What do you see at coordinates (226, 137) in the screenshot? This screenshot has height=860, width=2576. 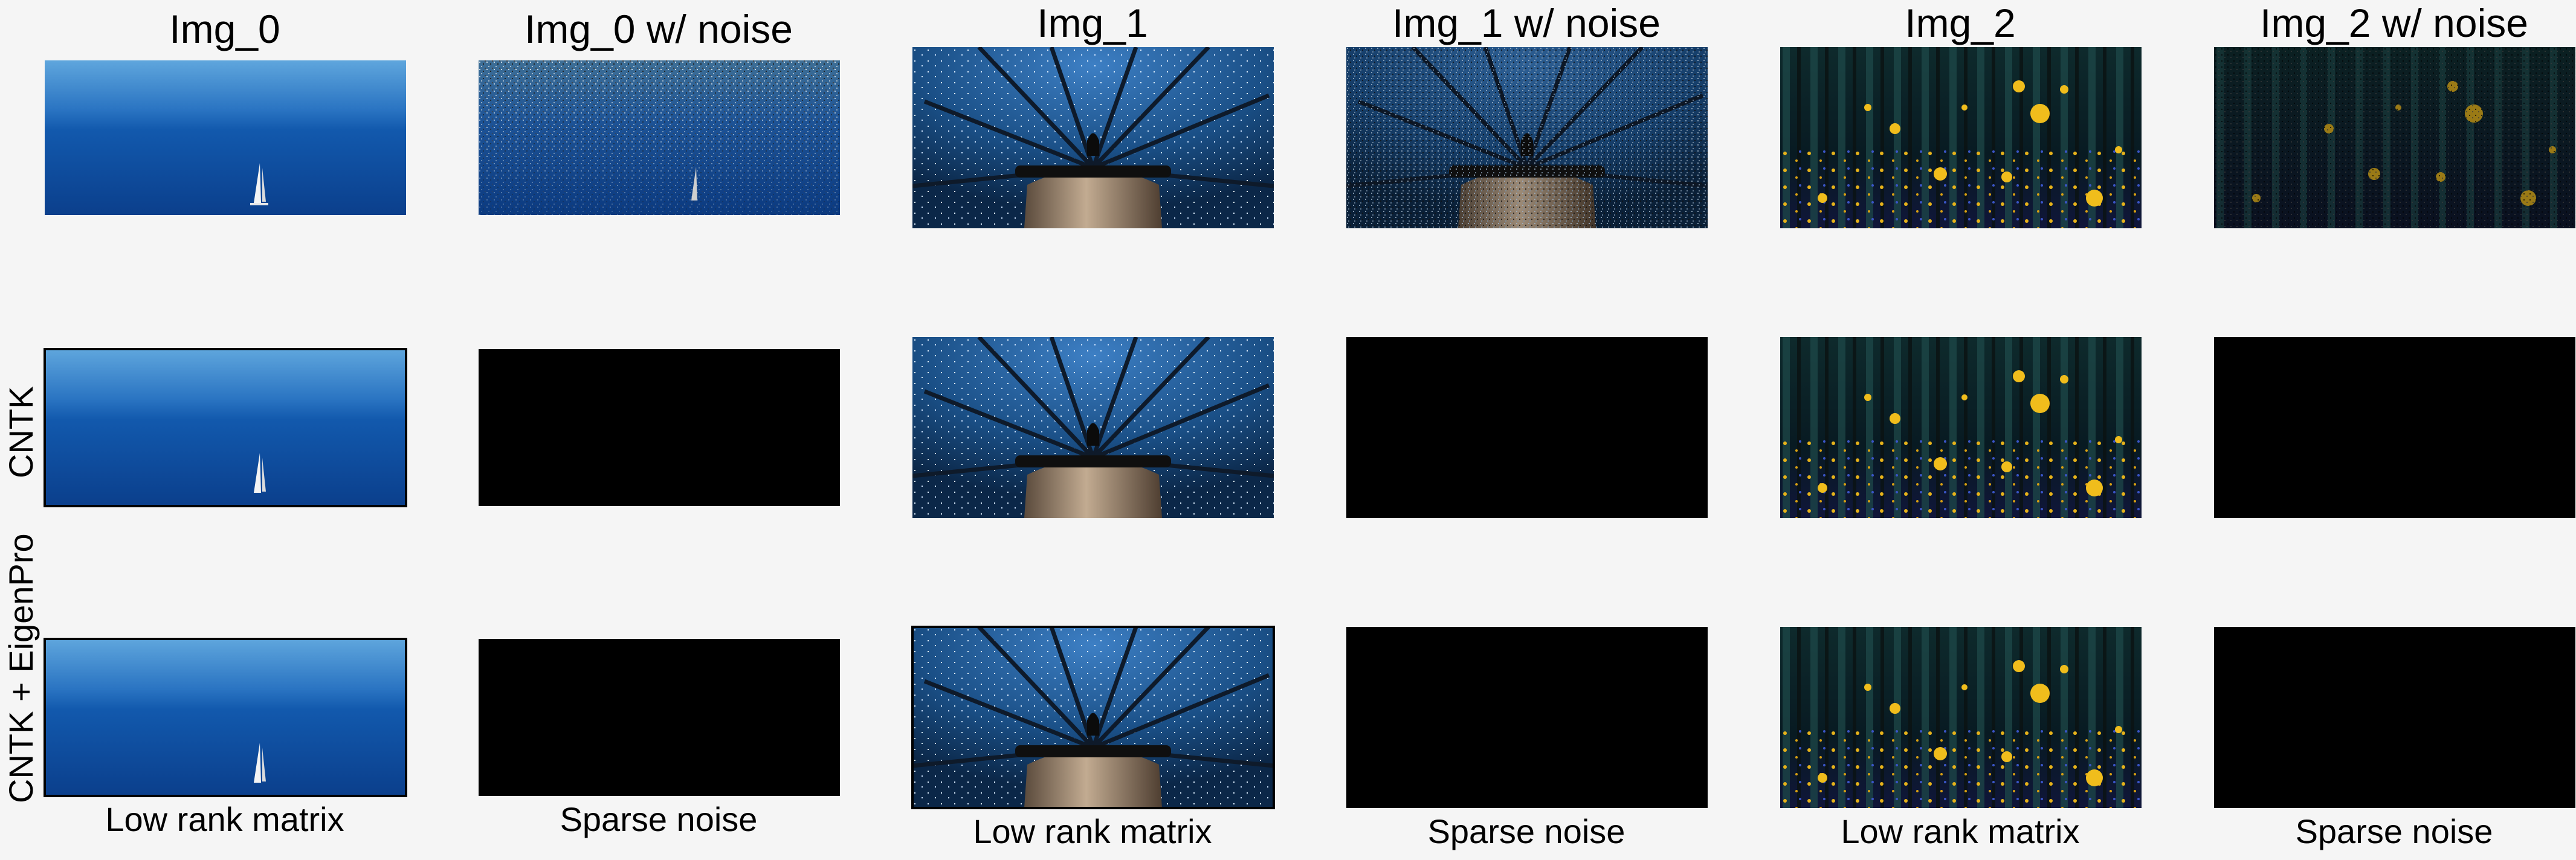 I see `image-panel-img0-original` at bounding box center [226, 137].